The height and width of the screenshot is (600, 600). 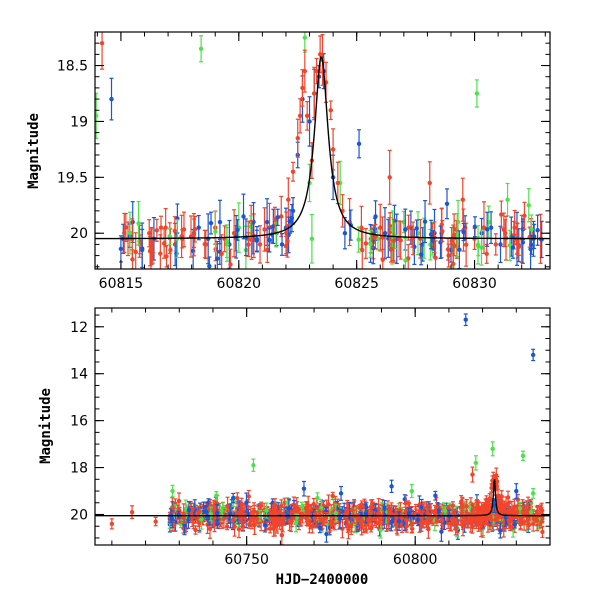 What do you see at coordinates (79, 234) in the screenshot?
I see `top-y-tick-label-3: 20` at bounding box center [79, 234].